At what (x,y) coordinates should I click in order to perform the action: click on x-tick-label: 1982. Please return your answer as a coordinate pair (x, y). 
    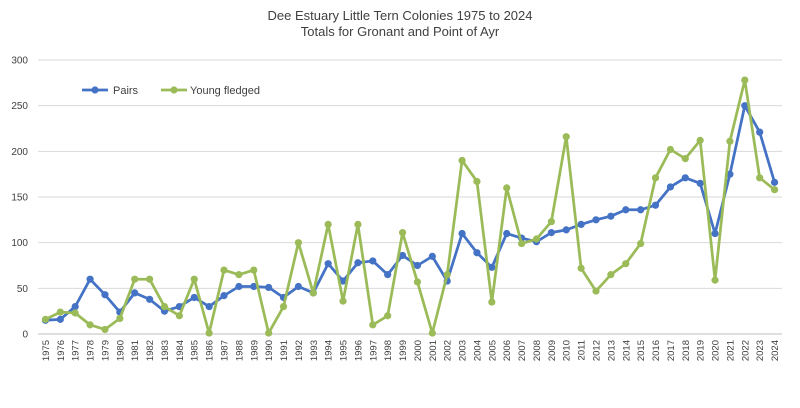
    Looking at the image, I should click on (150, 350).